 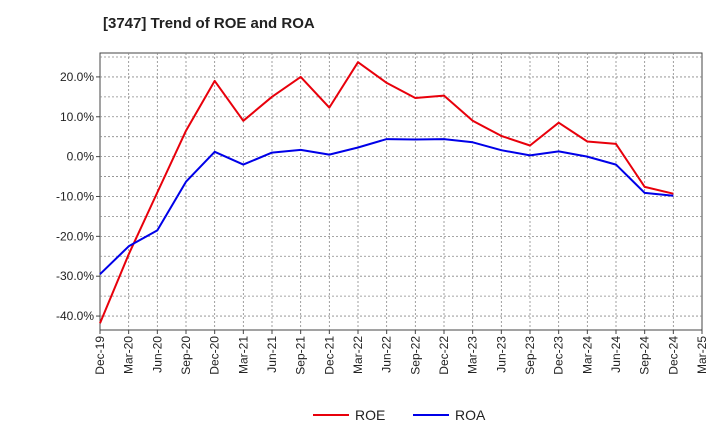 What do you see at coordinates (470, 415) in the screenshot?
I see `legend-label-roa: ROA` at bounding box center [470, 415].